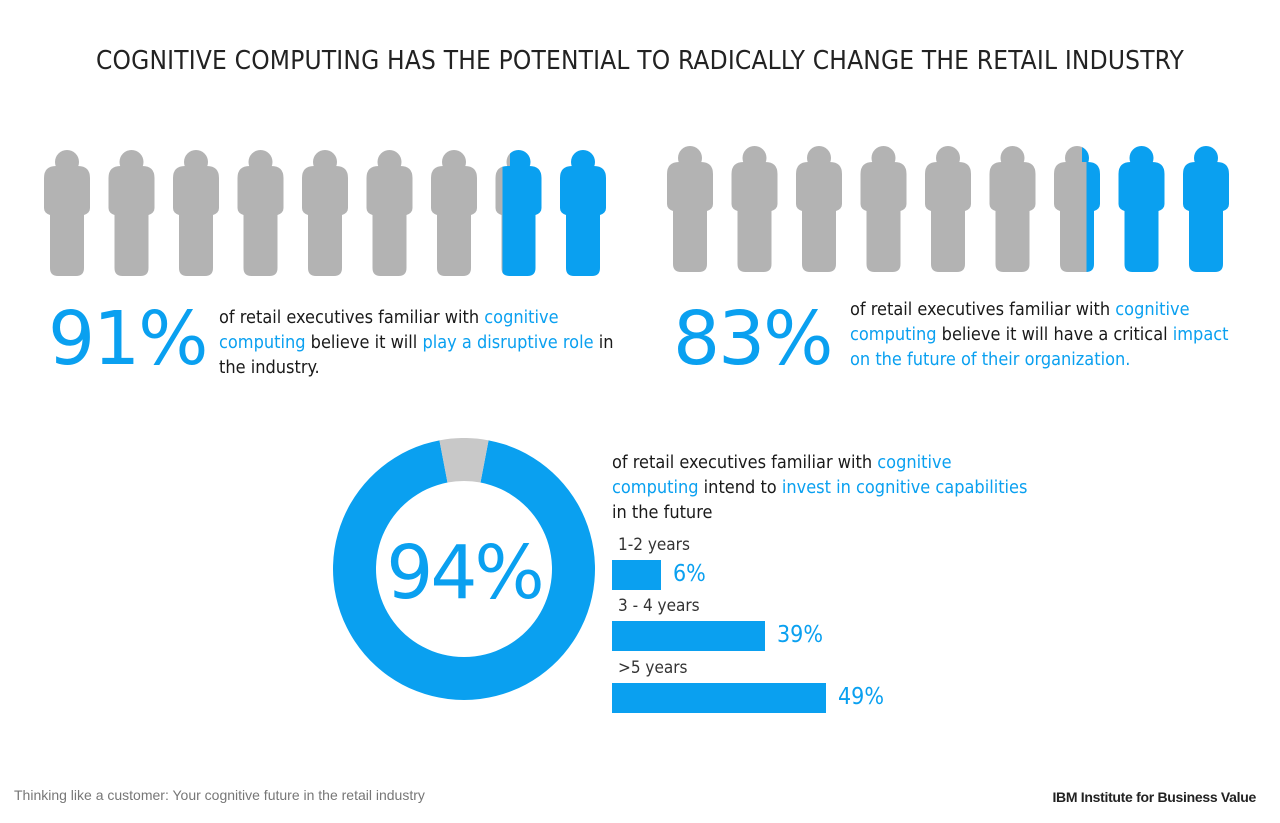  What do you see at coordinates (128, 339) in the screenshot?
I see `stat-91-value: 91%` at bounding box center [128, 339].